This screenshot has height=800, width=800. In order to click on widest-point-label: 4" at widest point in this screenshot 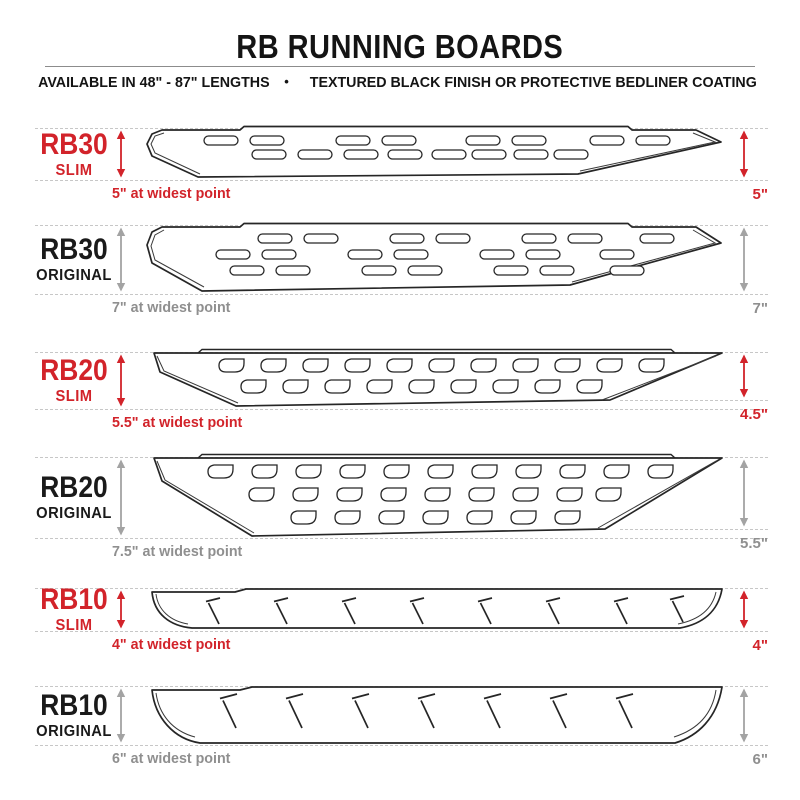, I will do `click(171, 644)`.